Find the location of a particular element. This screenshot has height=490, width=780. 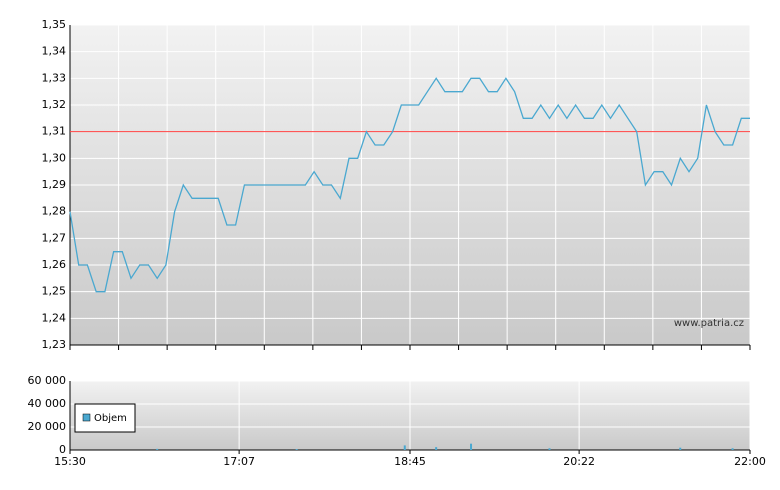

legend-swatch is located at coordinates (86, 417).